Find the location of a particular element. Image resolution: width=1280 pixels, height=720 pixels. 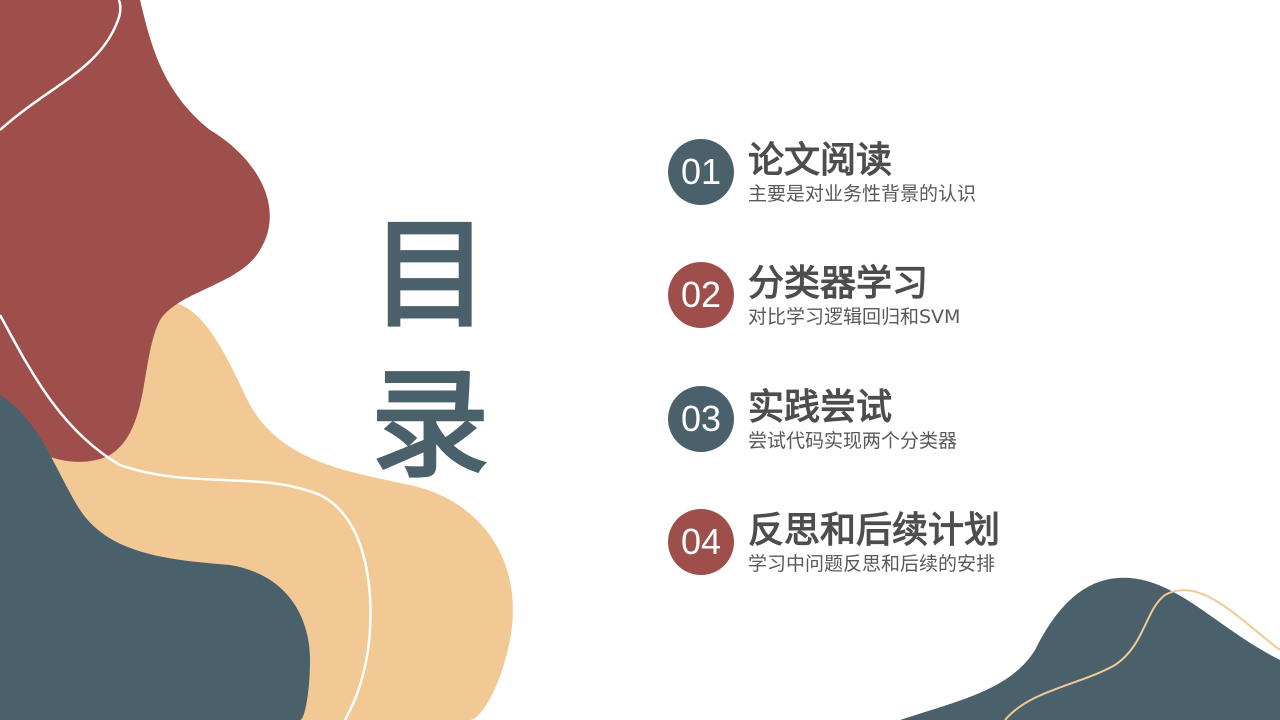

toc-title-3: 实践尝试 is located at coordinates (820, 407).